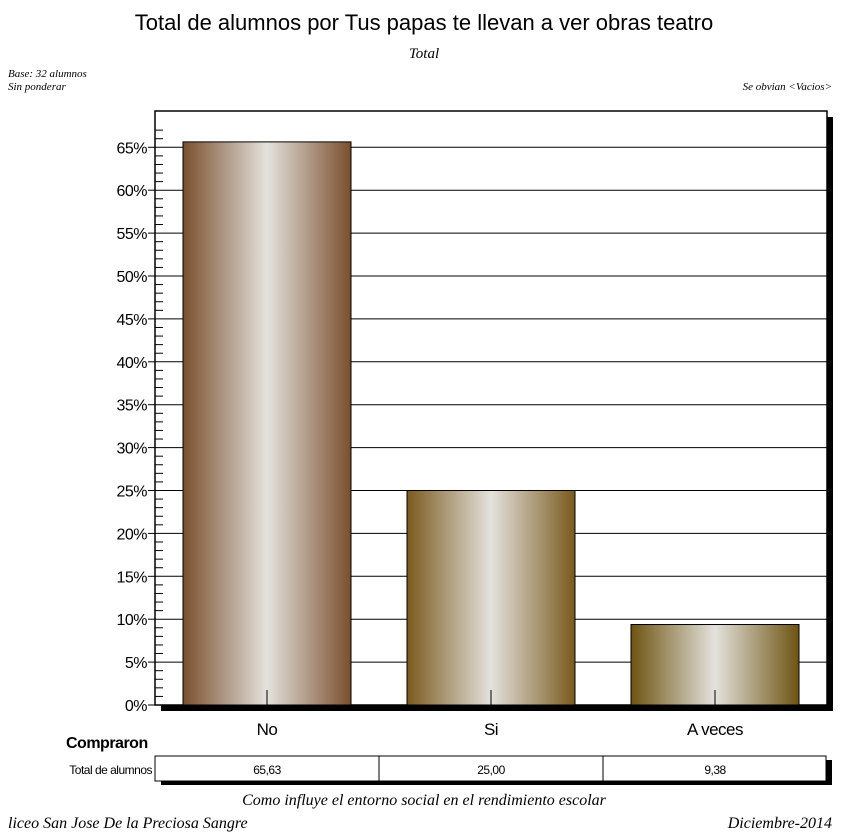 The width and height of the screenshot is (848, 835). What do you see at coordinates (787, 87) in the screenshot?
I see `omitted-note: Se obvian <Vacios>` at bounding box center [787, 87].